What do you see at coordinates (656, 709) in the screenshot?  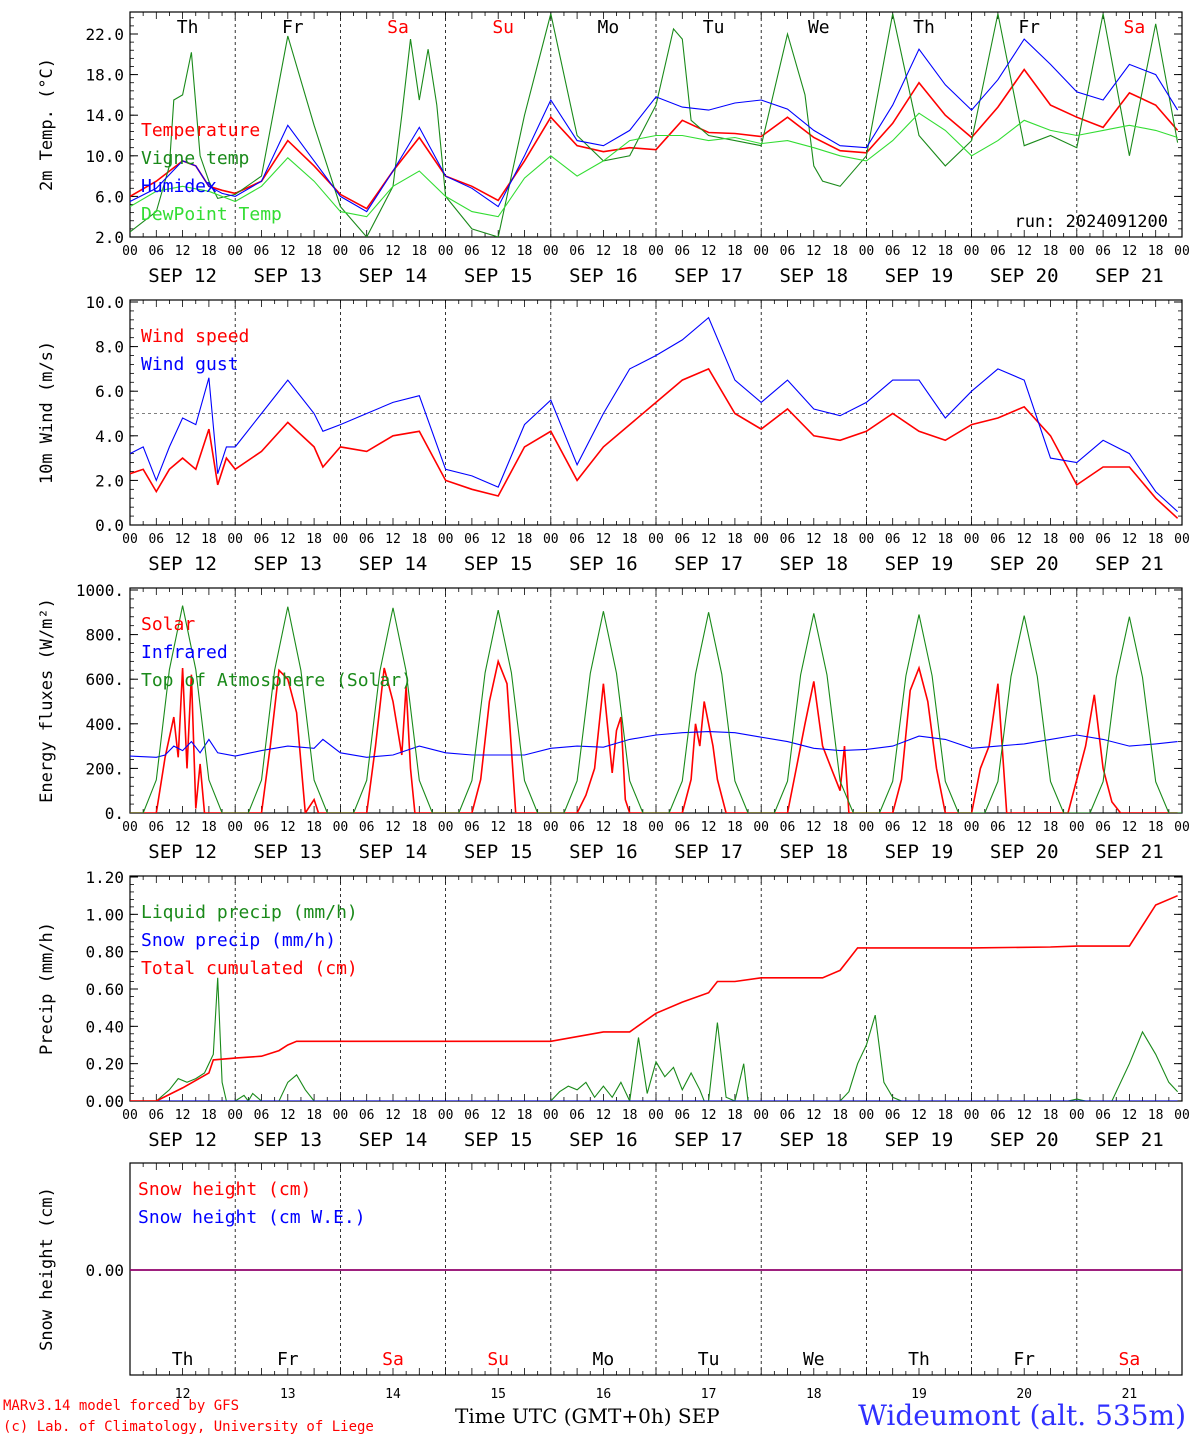 I see `series-top-of-atmosphere-solar-` at bounding box center [656, 709].